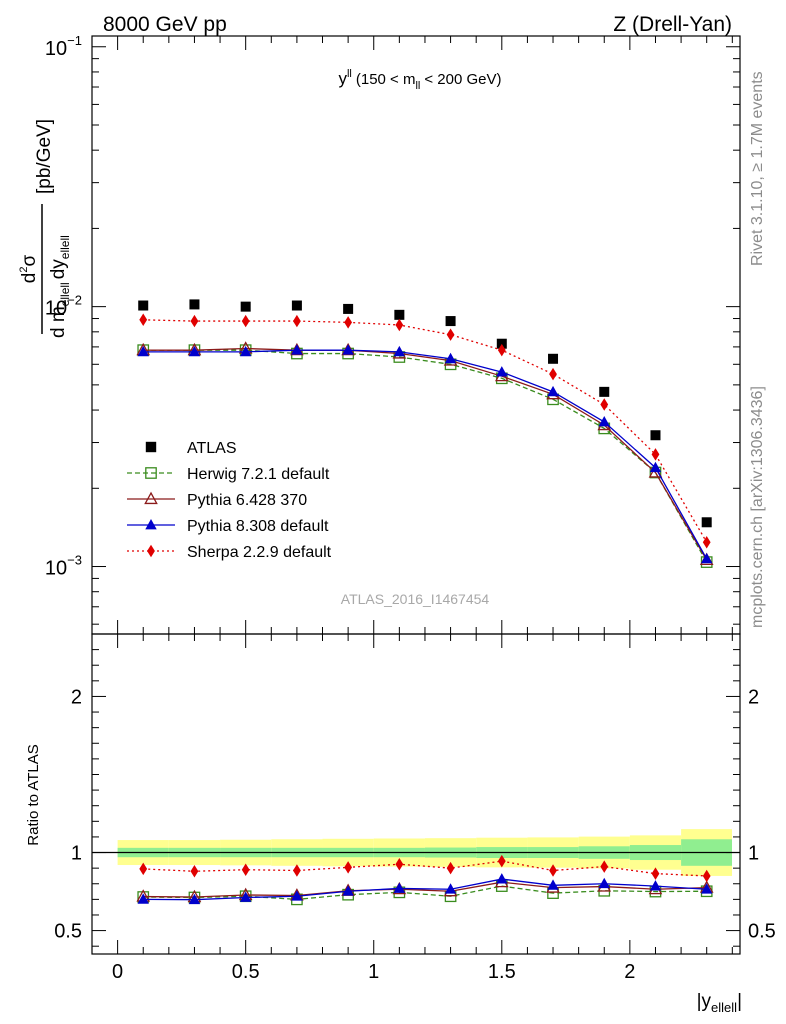  I want to click on main-y-axis-label: d2σ d mellelldyellell [pb/GeV], so click(45, 228).